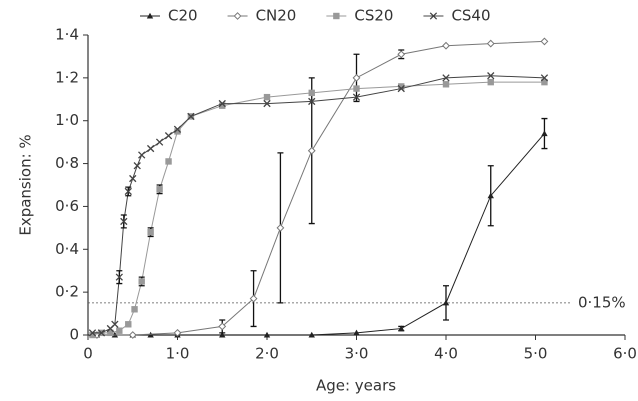  I want to click on legend-label: CN20, so click(276, 16).